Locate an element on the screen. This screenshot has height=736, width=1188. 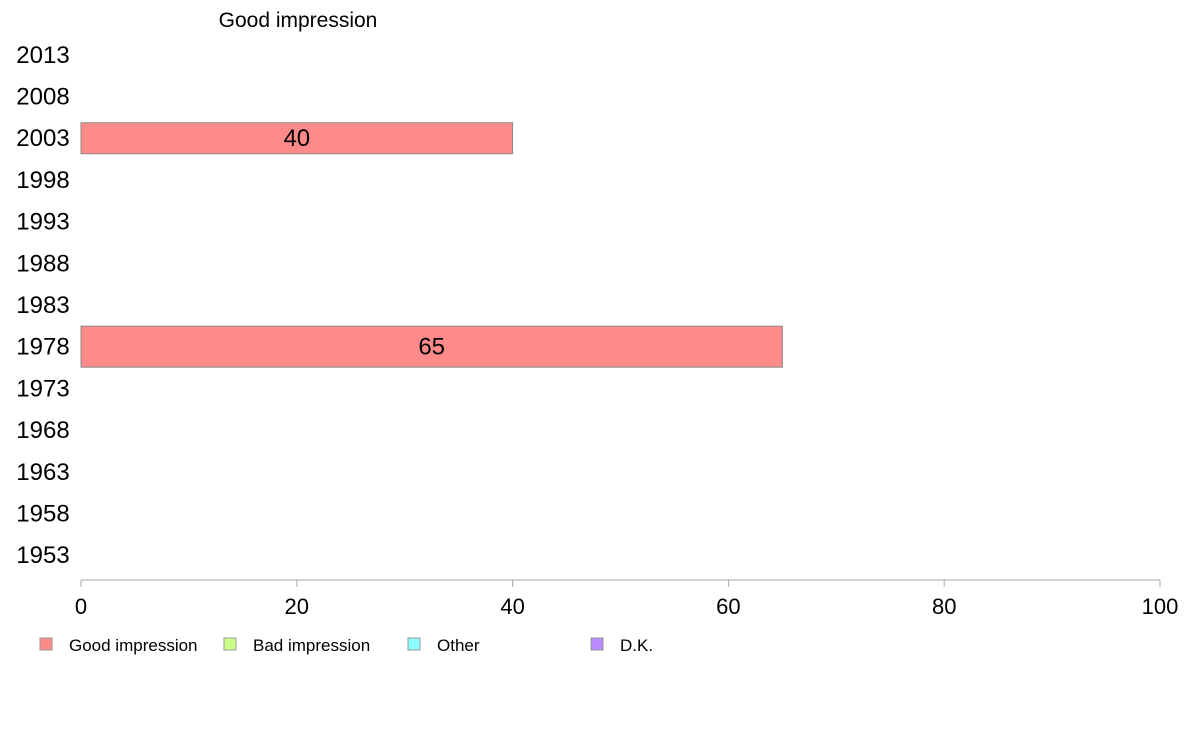
year-label-2003: 2003 is located at coordinates (42, 138).